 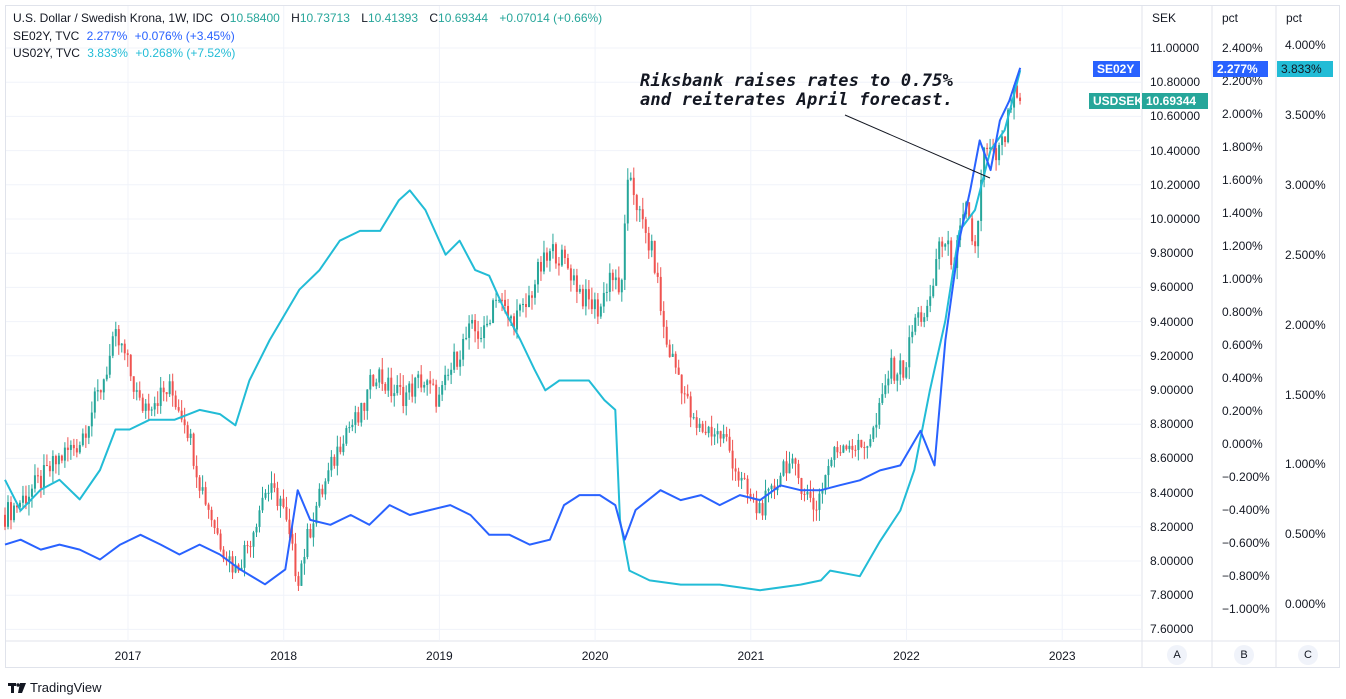 I want to click on axis-a-button: A, so click(x=1177, y=655).